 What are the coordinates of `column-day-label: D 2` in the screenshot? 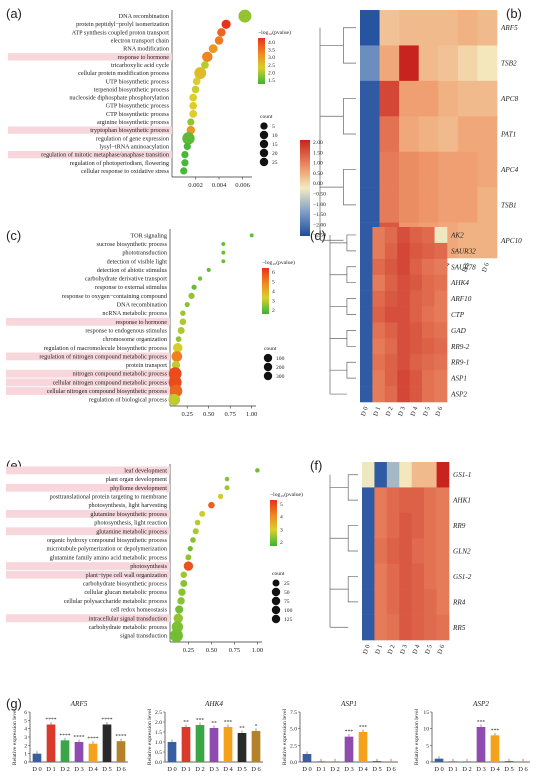 It's located at (392, 649).